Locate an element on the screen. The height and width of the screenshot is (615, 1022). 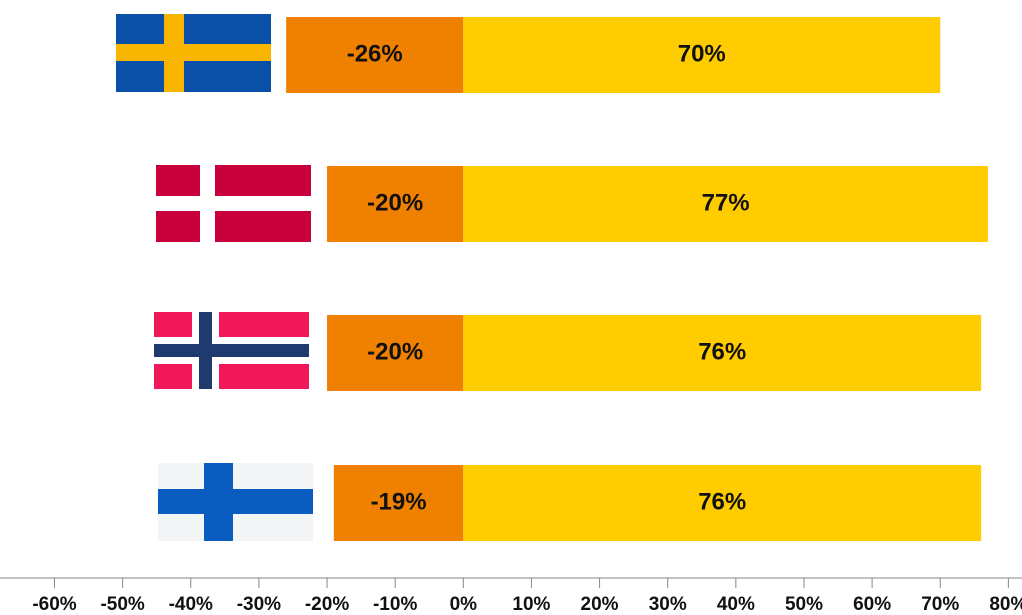
x-tick-label: -50% is located at coordinates (122, 604).